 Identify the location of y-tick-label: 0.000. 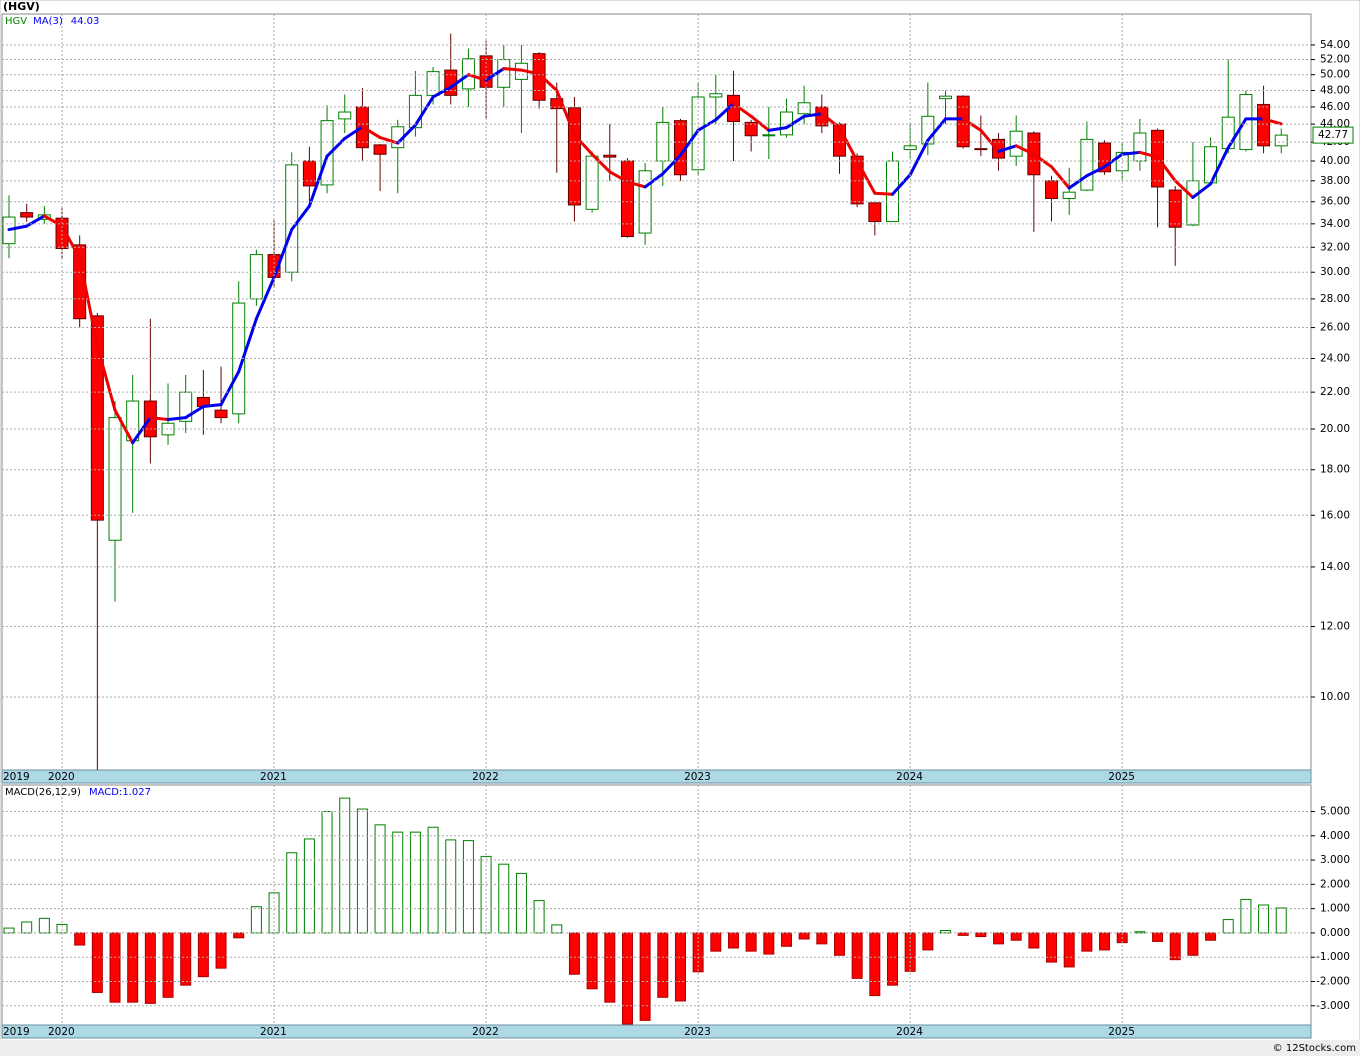
(1335, 933).